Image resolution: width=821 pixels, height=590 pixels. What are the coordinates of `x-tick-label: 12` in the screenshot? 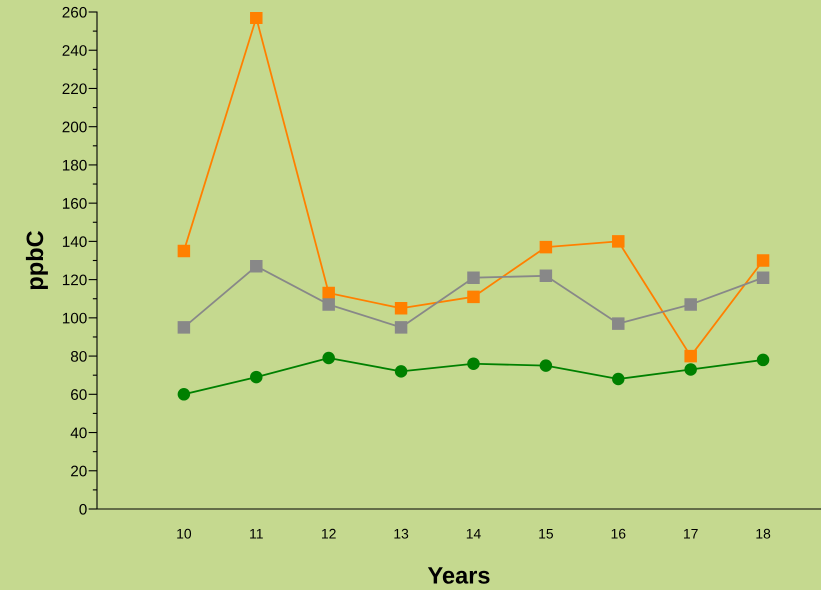 It's located at (329, 533).